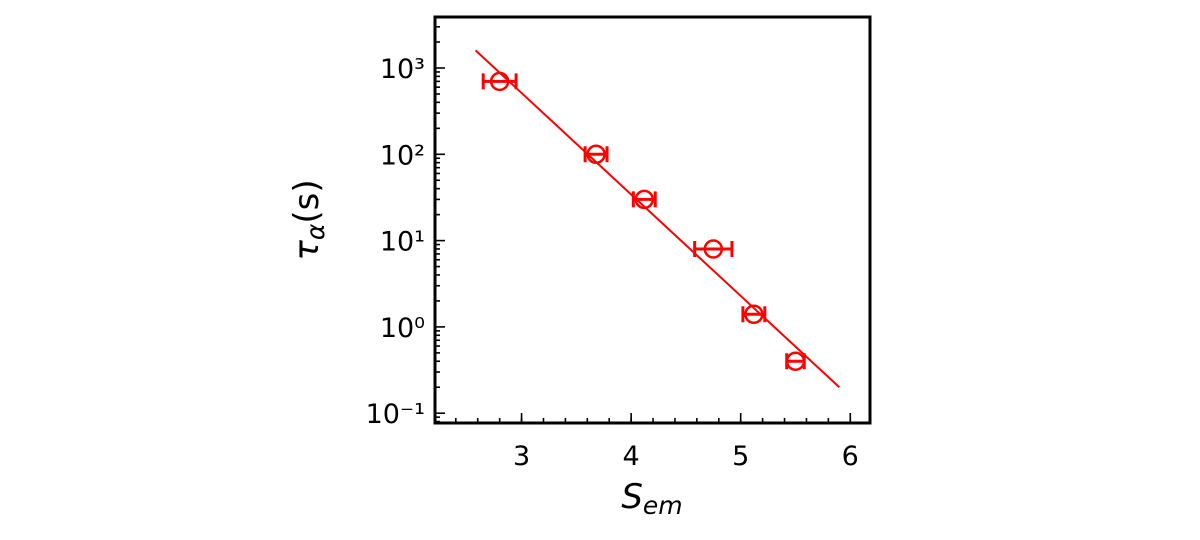 The height and width of the screenshot is (540, 1200). What do you see at coordinates (521, 456) in the screenshot?
I see `x-tick-label: 3` at bounding box center [521, 456].